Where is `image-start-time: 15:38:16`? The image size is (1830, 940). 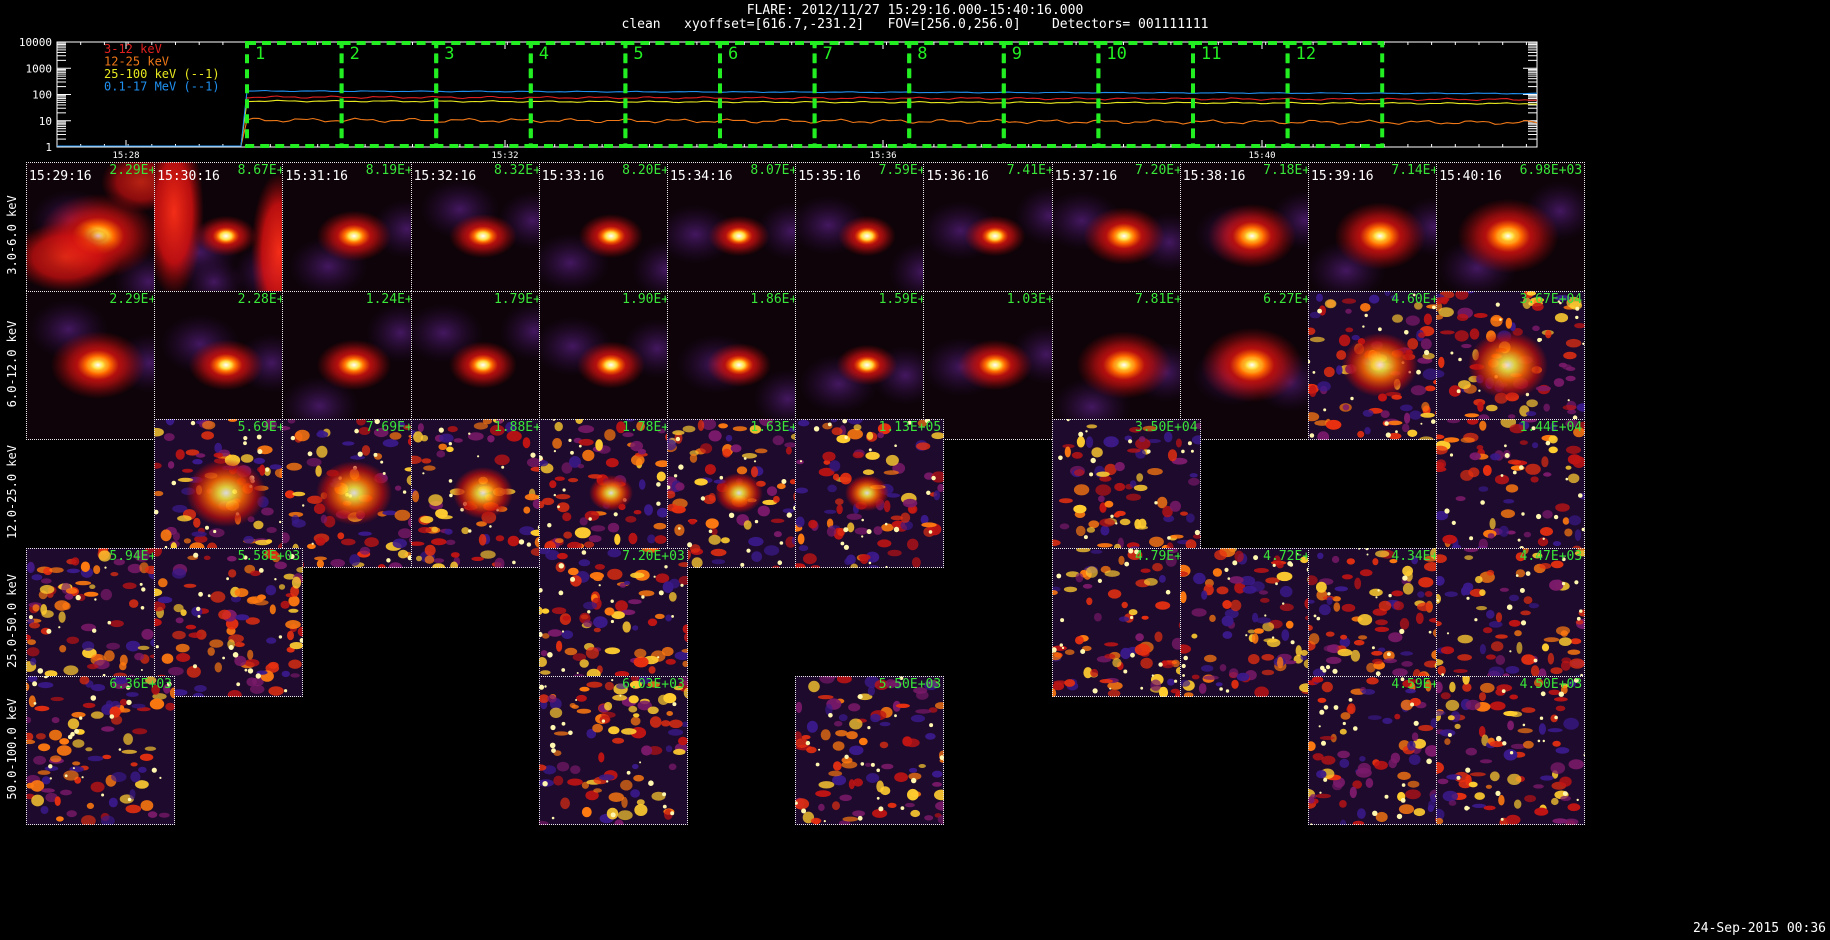 image-start-time: 15:38:16 is located at coordinates (1214, 176).